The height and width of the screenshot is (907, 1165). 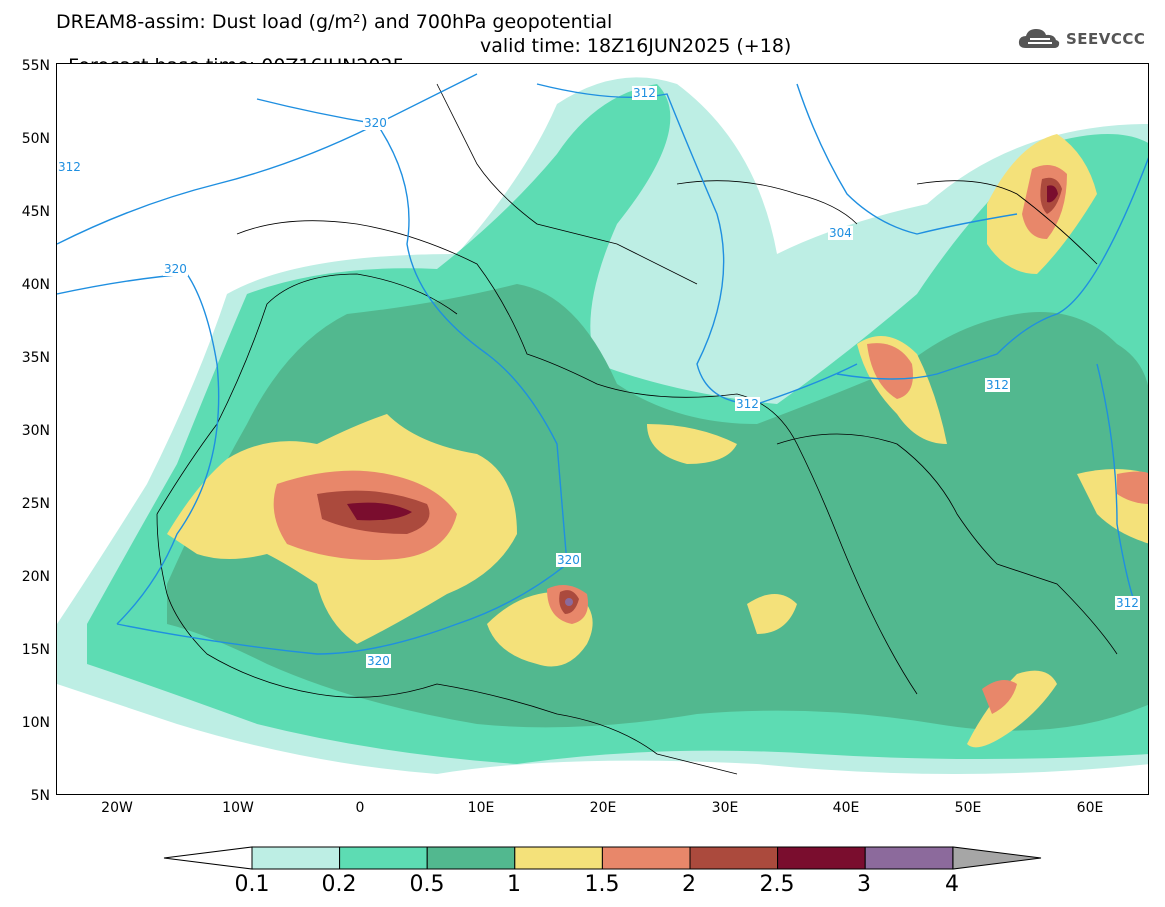 I want to click on lat-label: 40N, so click(x=35, y=285).